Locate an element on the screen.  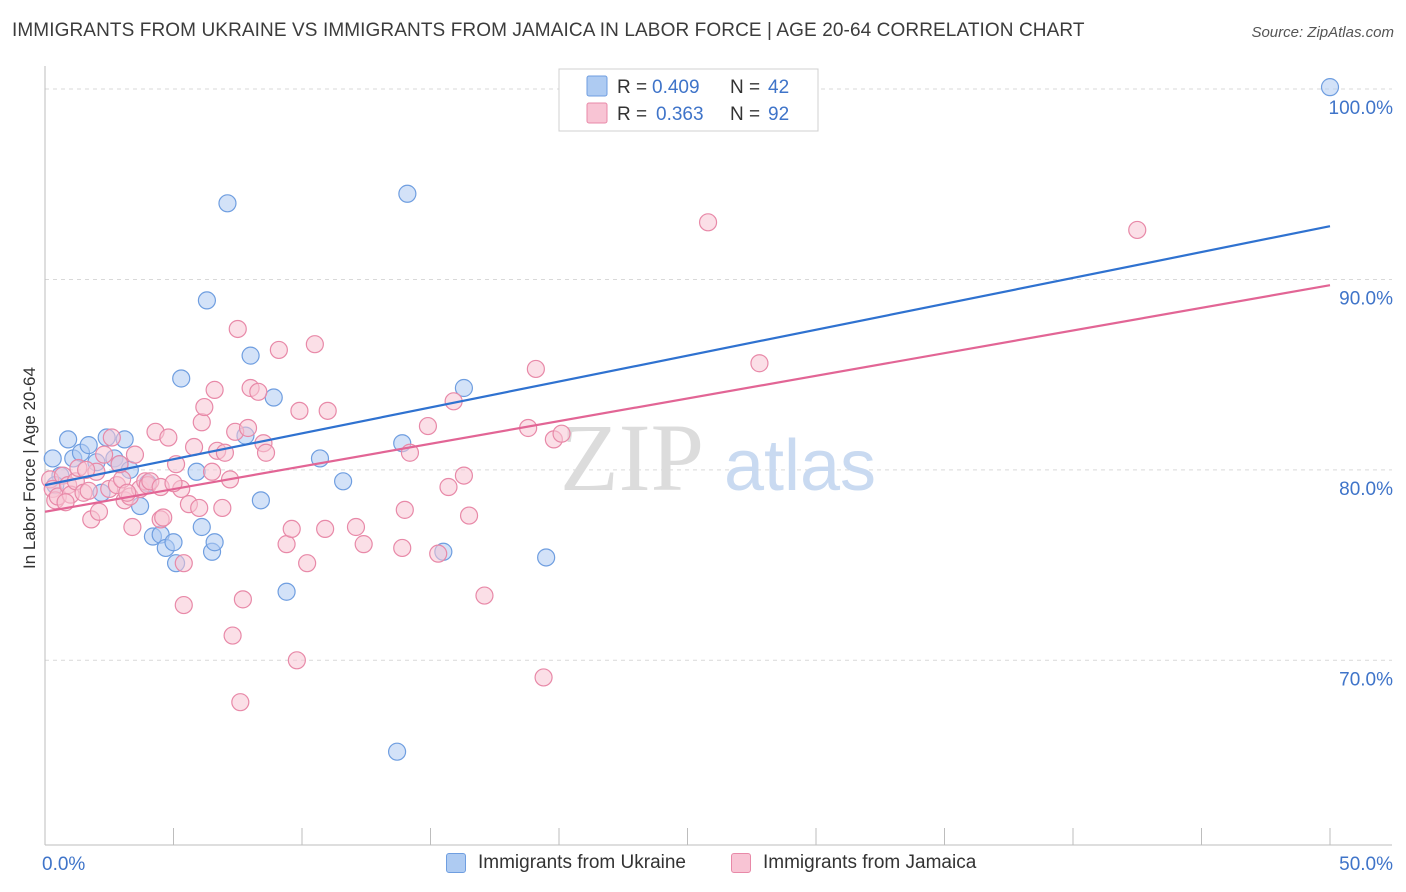
legend-label-ukraine: Immigrants from Ukraine is located at coordinates (582, 862).